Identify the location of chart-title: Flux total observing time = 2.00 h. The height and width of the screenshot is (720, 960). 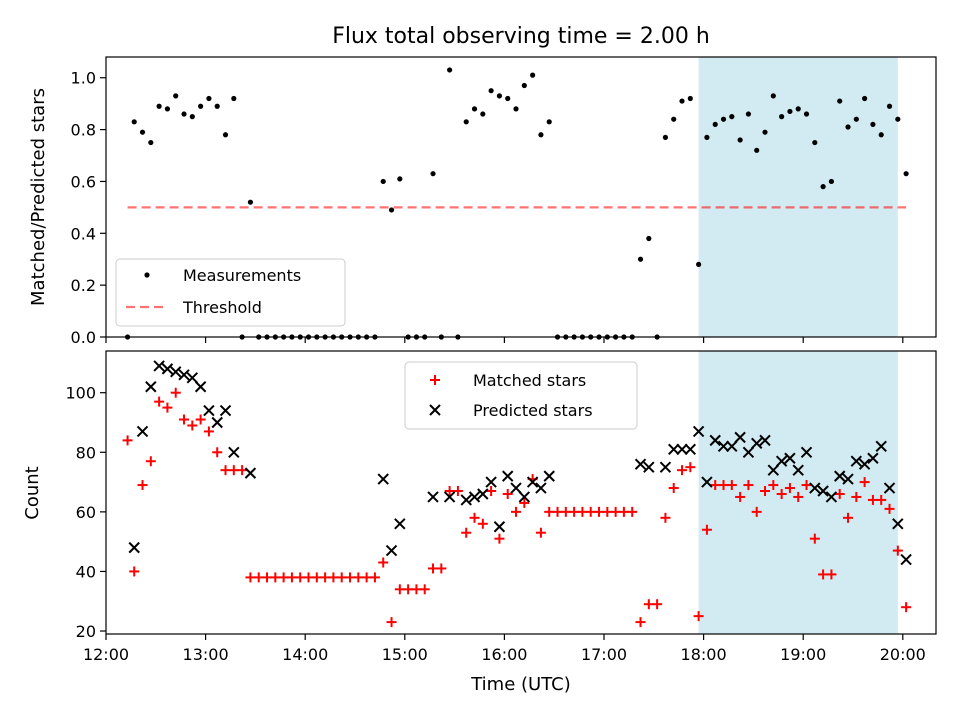
(521, 36).